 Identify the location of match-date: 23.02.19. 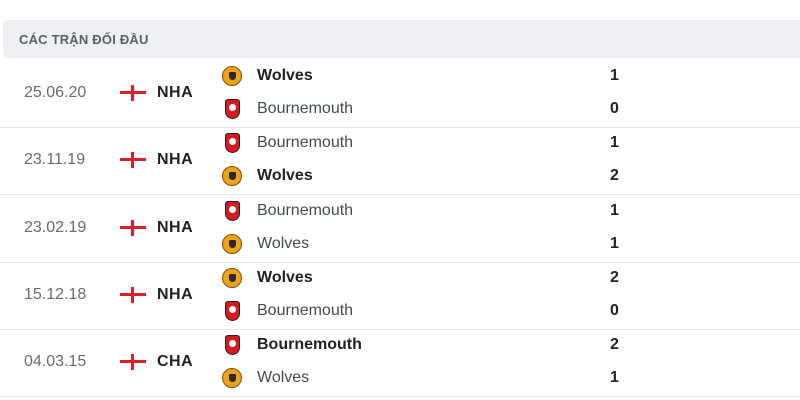
(55, 227).